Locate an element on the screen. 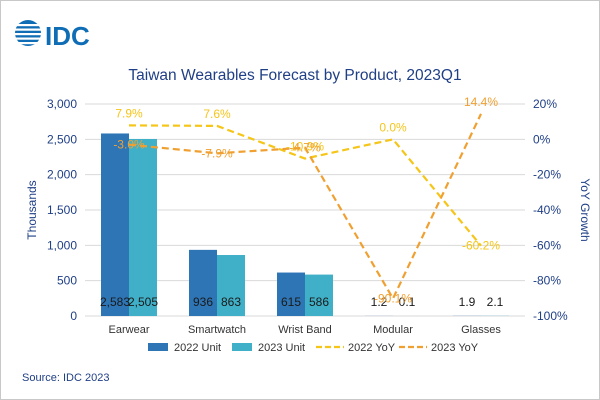  y2-tick-label: 0% is located at coordinates (542, 139).